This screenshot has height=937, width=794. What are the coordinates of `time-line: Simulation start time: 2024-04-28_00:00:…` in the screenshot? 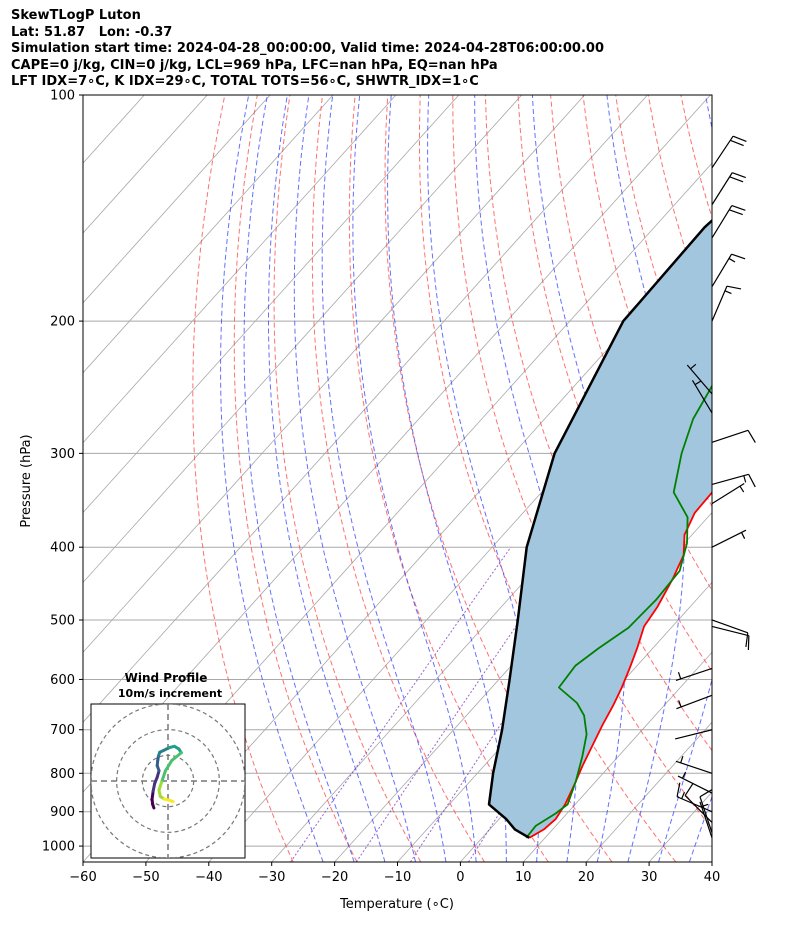 It's located at (307, 49).